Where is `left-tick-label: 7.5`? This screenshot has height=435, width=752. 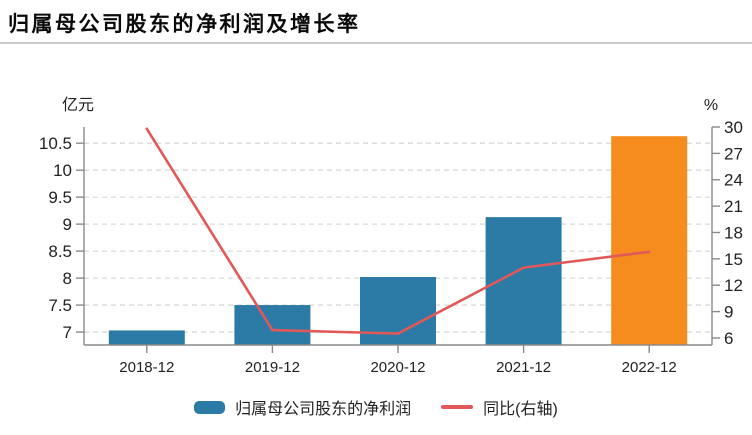
left-tick-label: 7.5 is located at coordinates (60, 305).